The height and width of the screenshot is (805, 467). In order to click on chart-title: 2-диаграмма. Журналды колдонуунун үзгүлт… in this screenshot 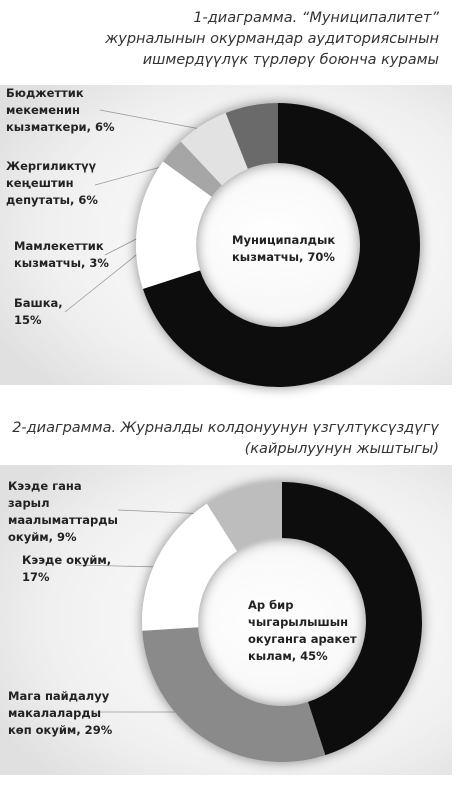, I will do `click(225, 438)`.